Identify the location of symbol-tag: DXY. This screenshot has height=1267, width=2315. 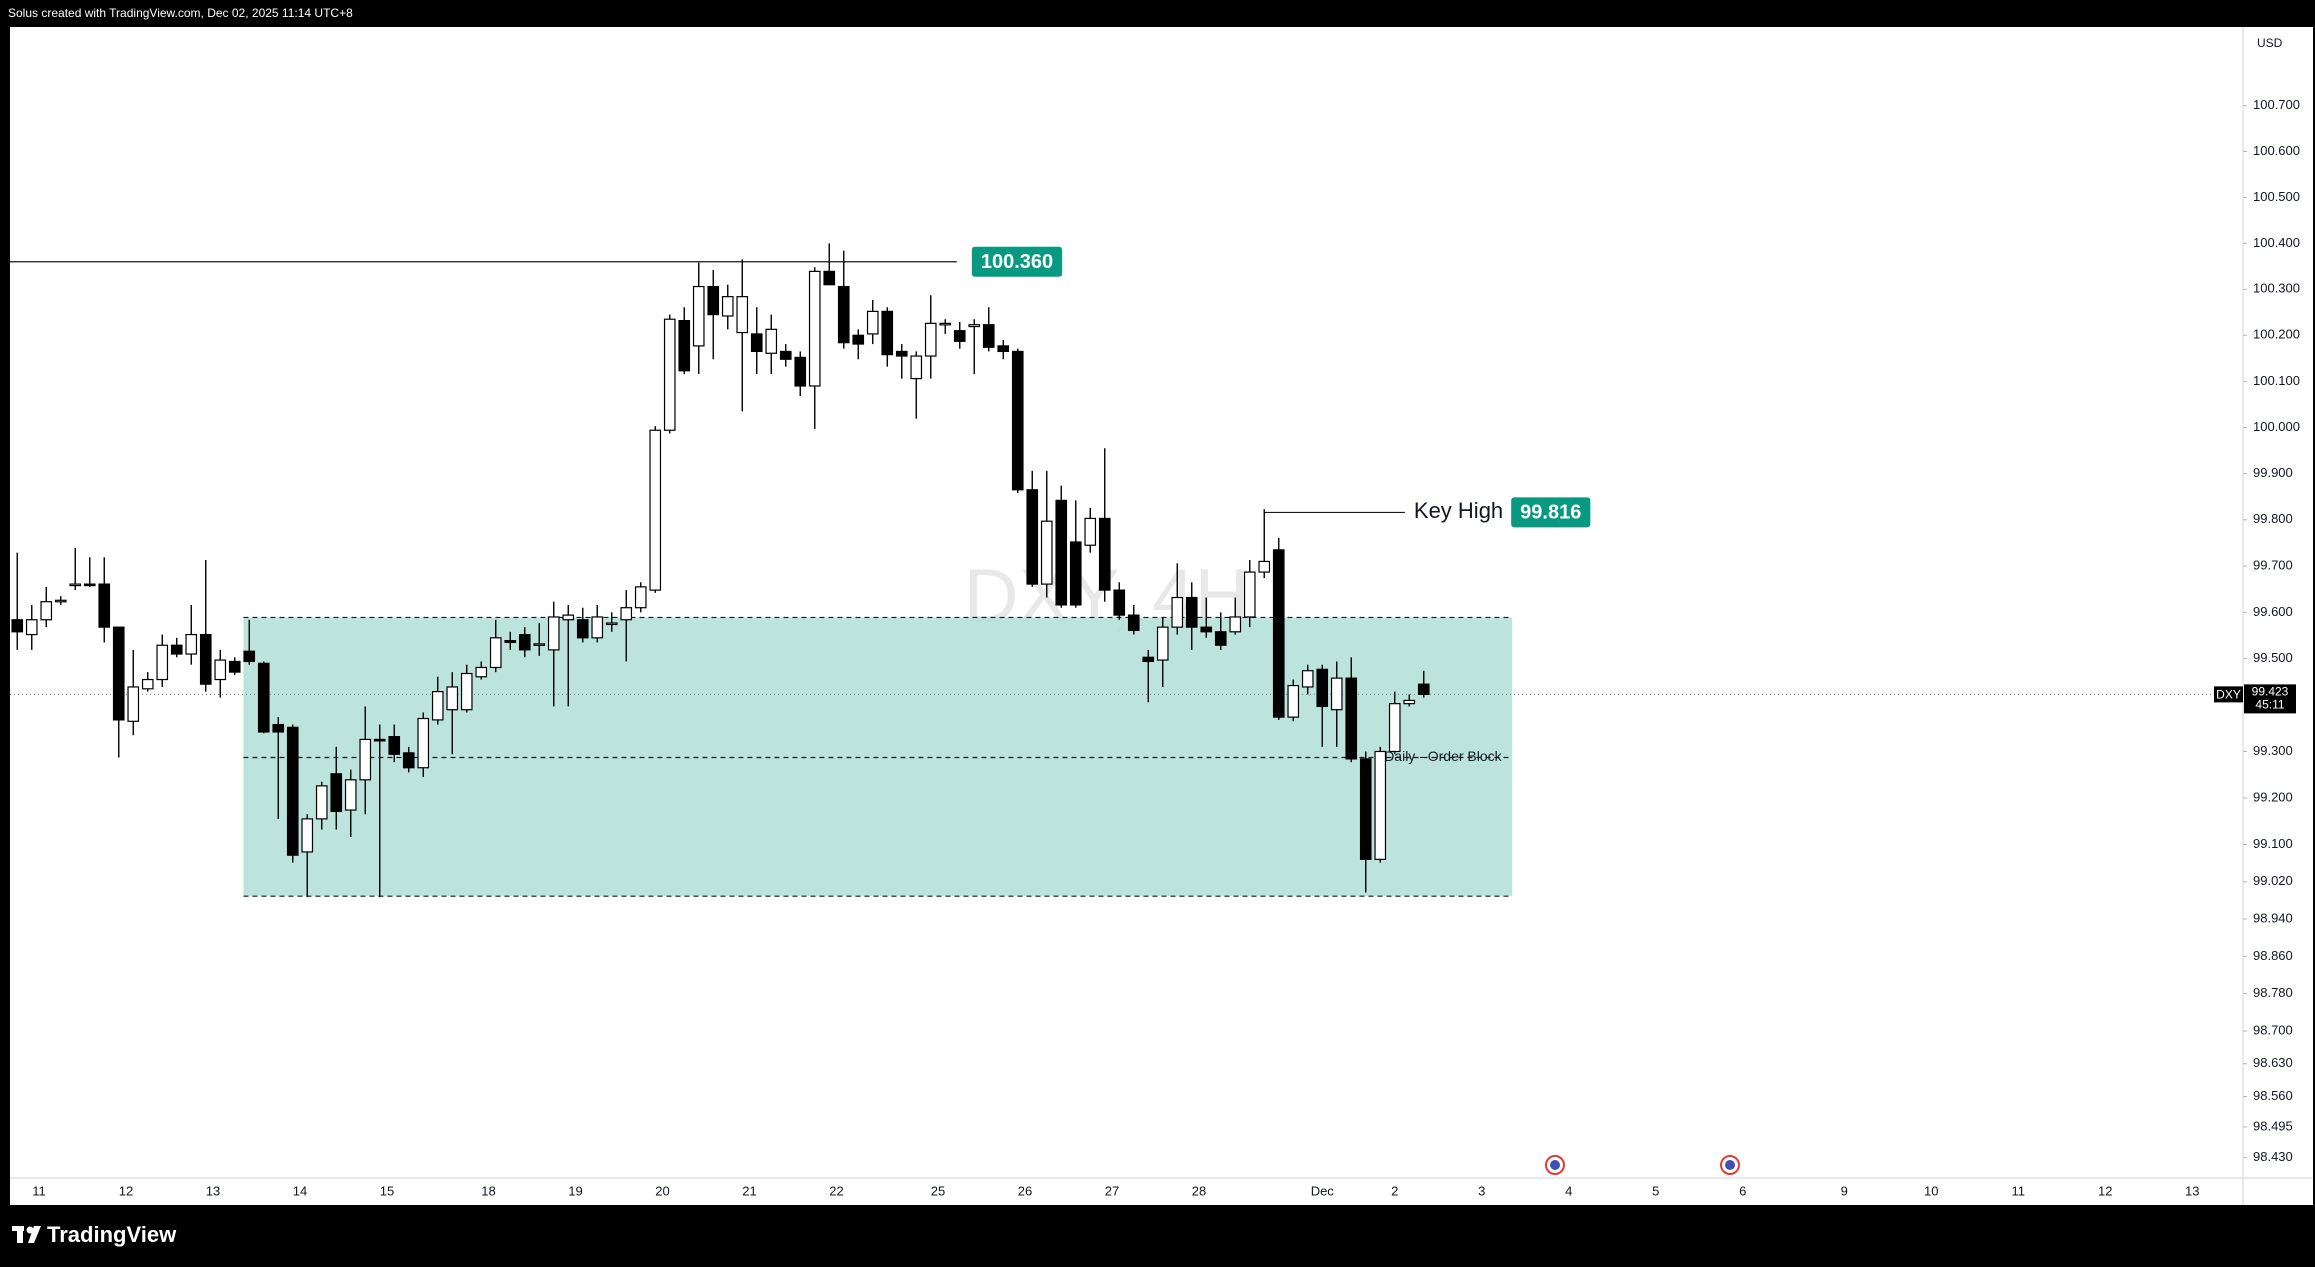
(2228, 695).